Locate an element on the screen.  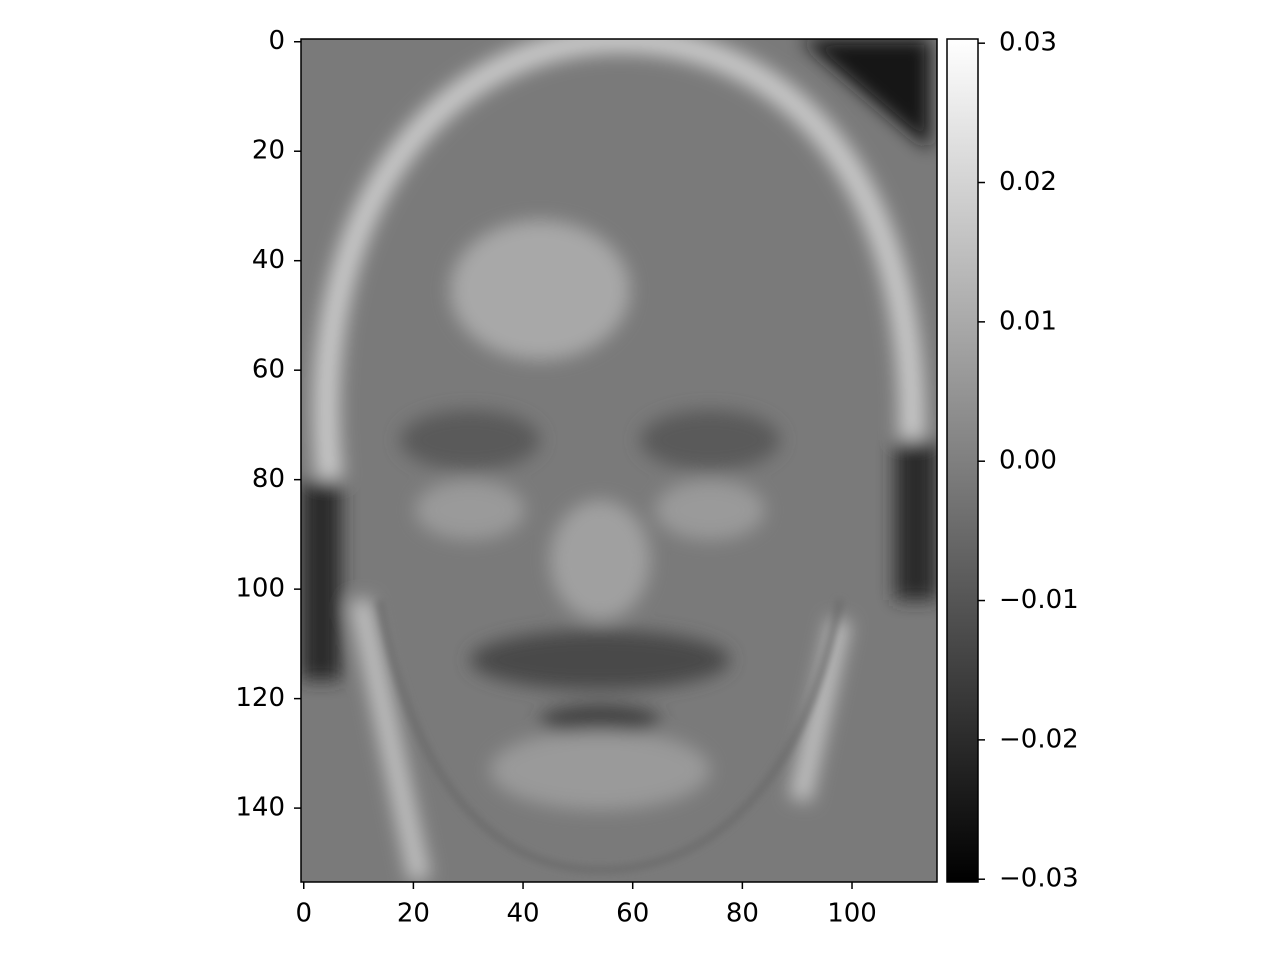
x-tick-label: 40 is located at coordinates (523, 914).